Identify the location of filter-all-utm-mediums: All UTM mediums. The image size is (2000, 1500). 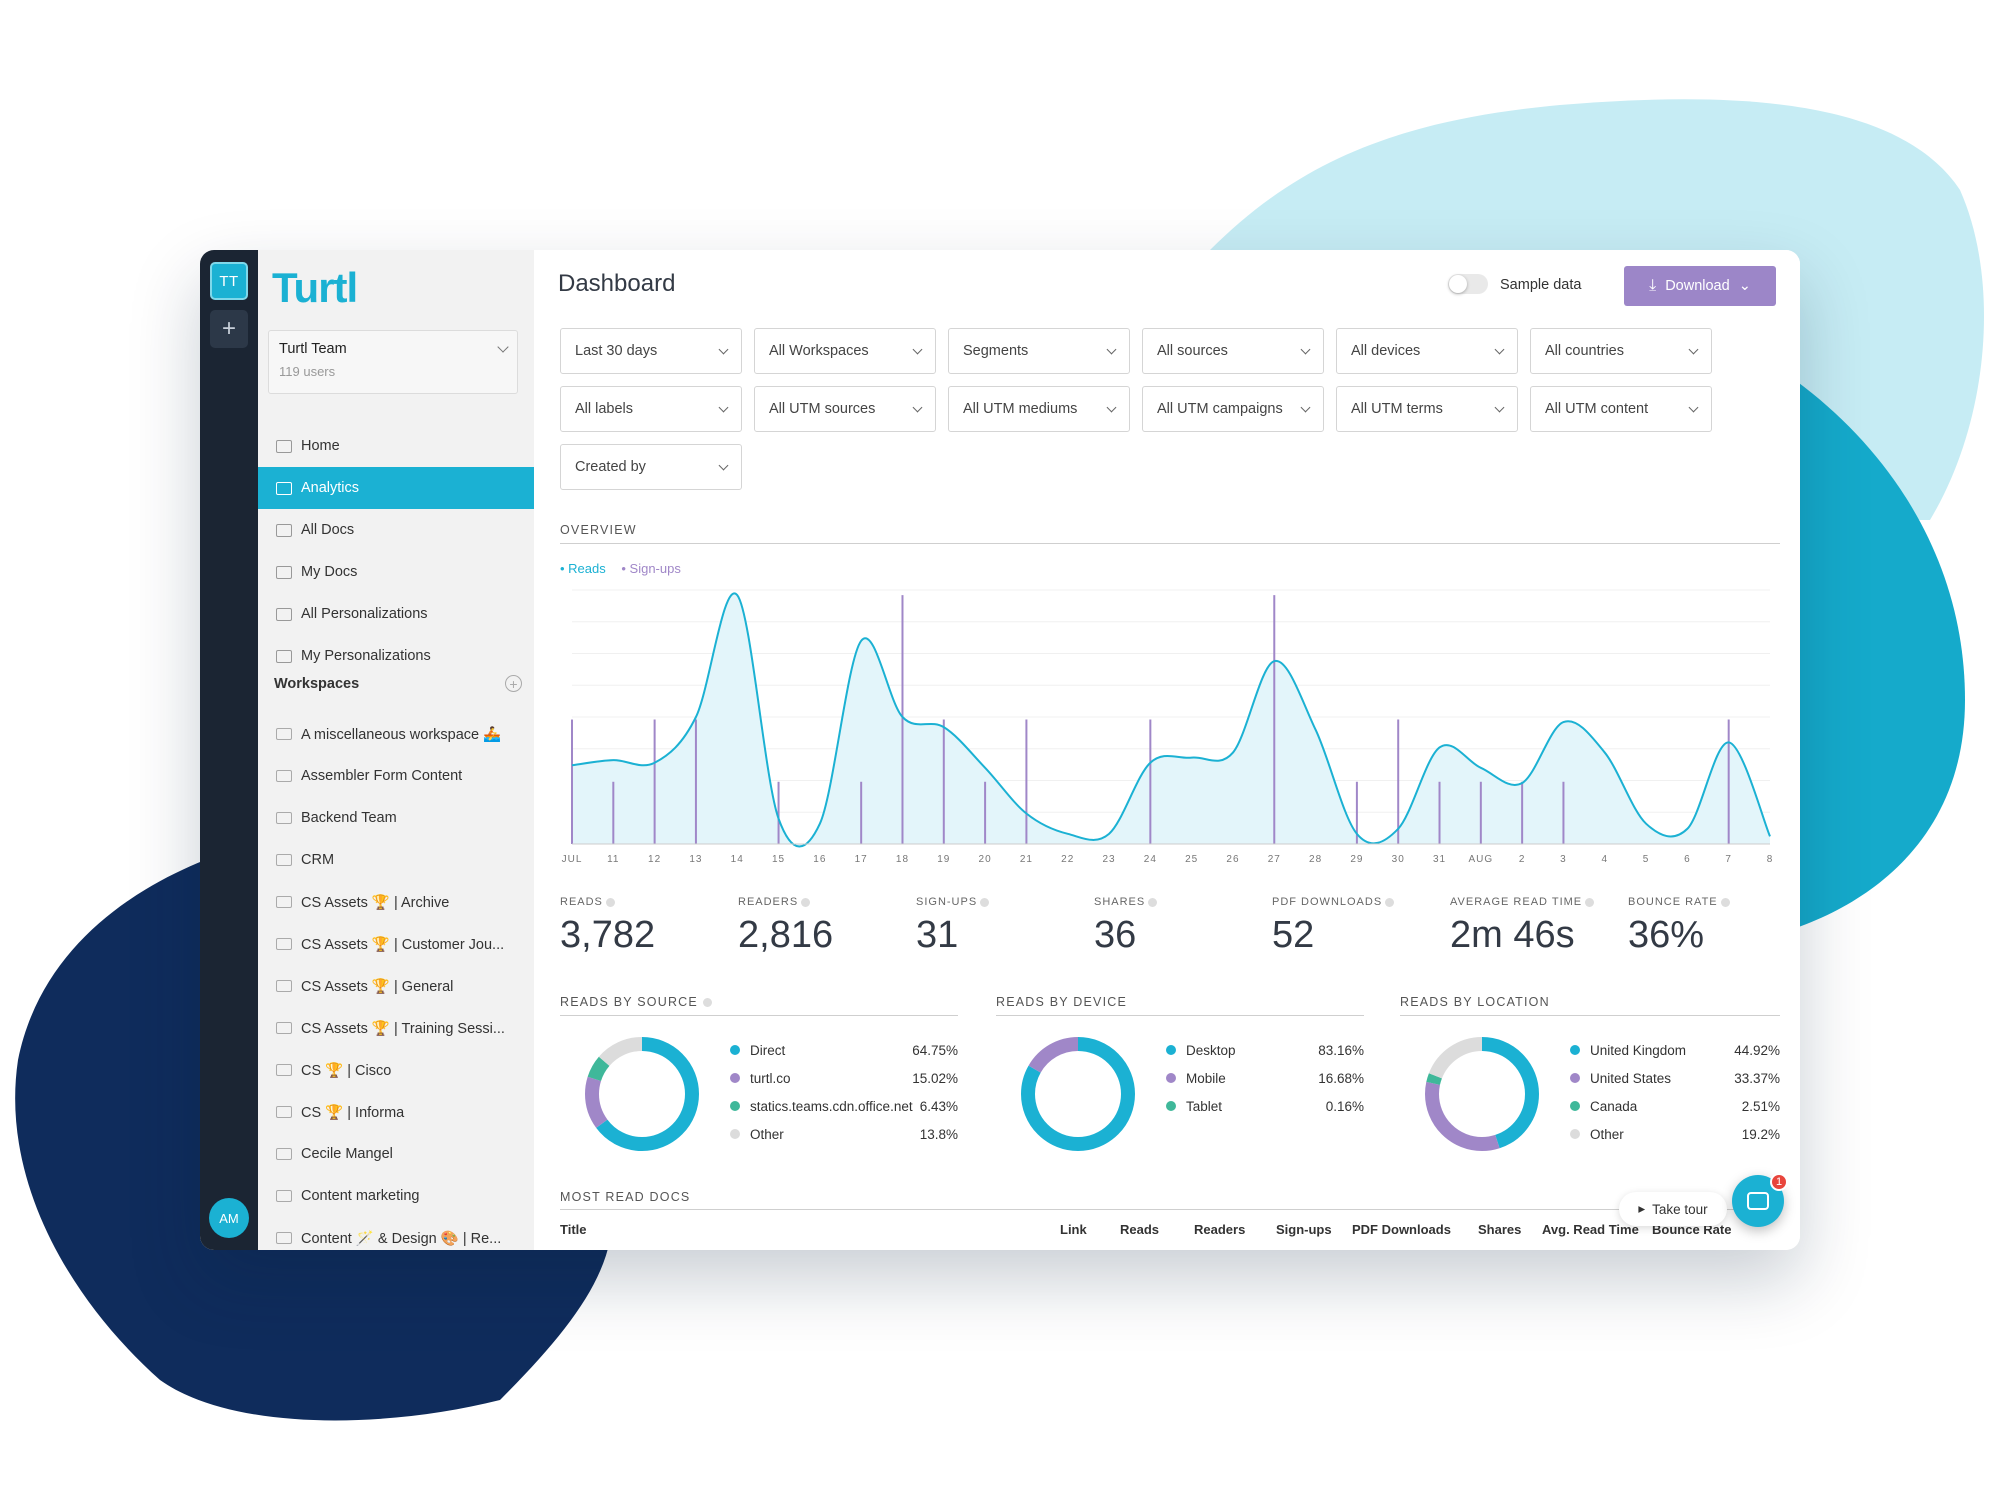
(1039, 409).